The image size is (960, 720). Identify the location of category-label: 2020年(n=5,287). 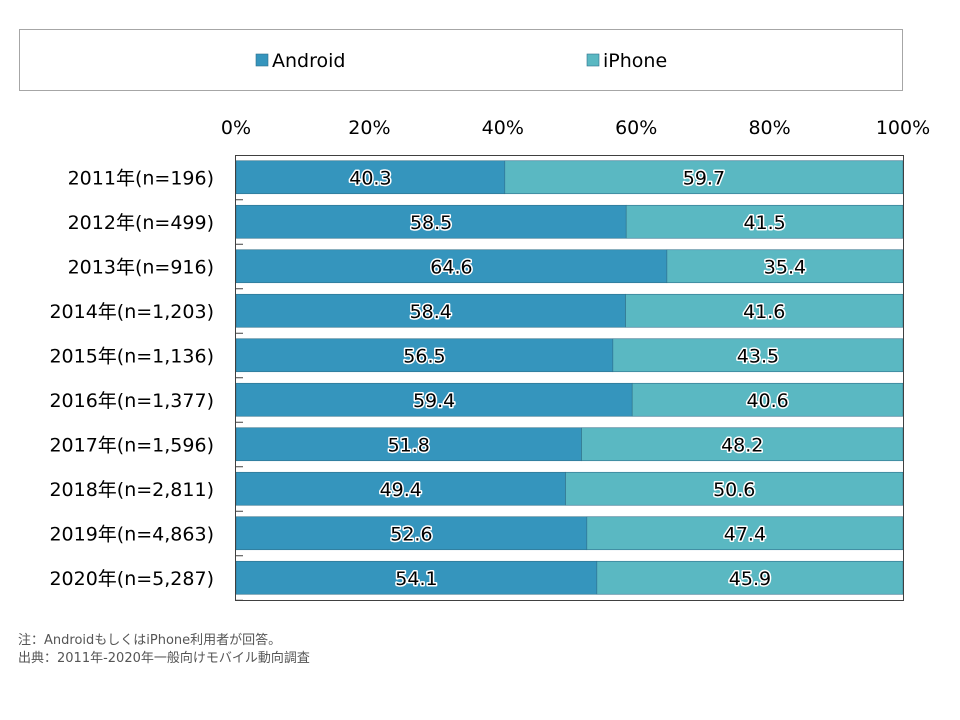
(131, 579).